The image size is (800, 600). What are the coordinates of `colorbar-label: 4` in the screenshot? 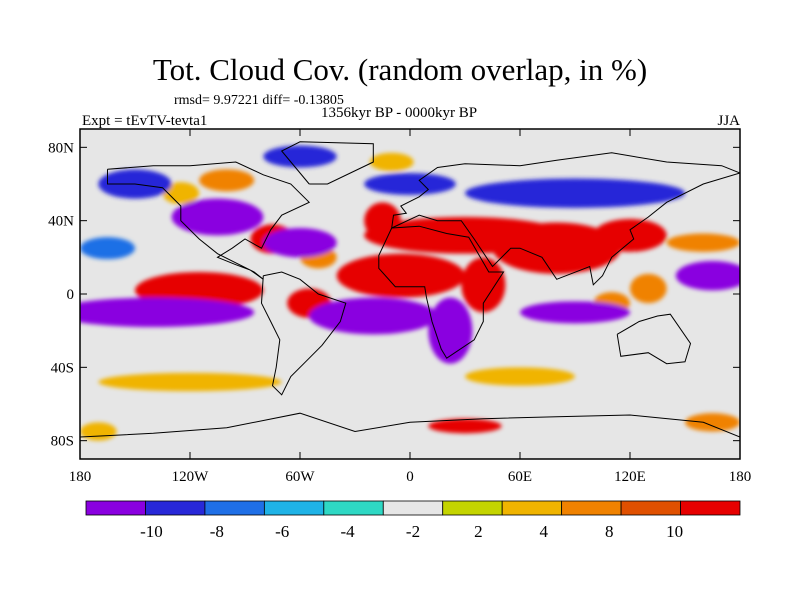 It's located at (544, 531).